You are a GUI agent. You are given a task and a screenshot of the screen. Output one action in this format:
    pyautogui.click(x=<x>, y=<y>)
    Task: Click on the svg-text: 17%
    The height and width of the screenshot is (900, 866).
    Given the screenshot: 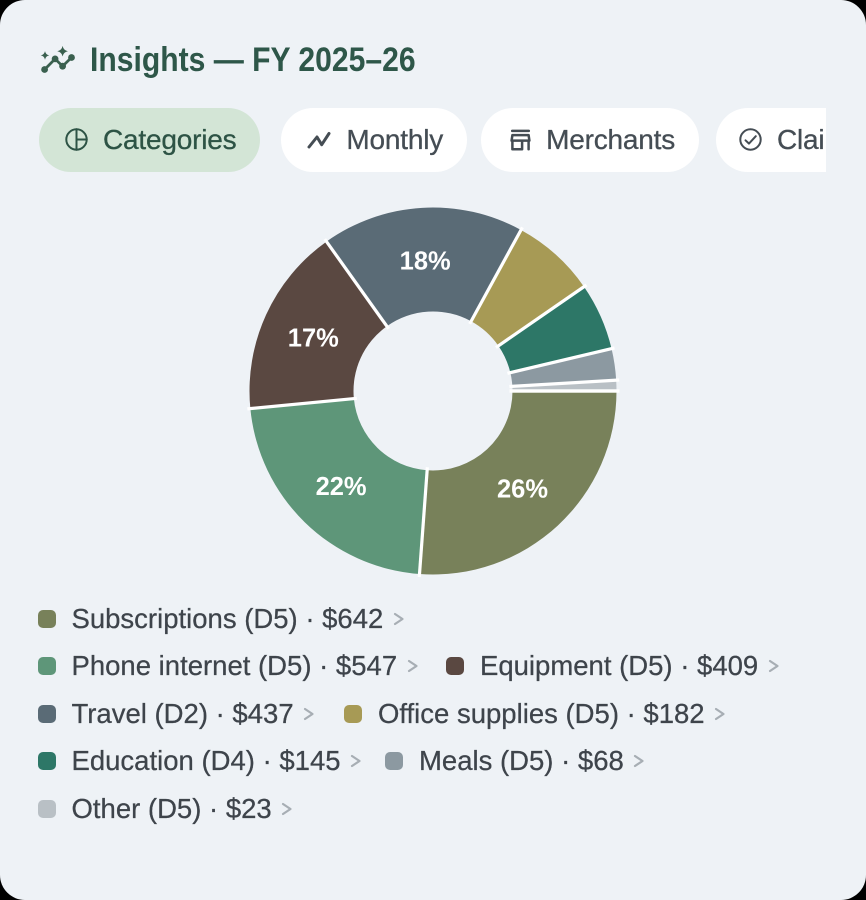 What is the action you would take?
    pyautogui.click(x=313, y=338)
    